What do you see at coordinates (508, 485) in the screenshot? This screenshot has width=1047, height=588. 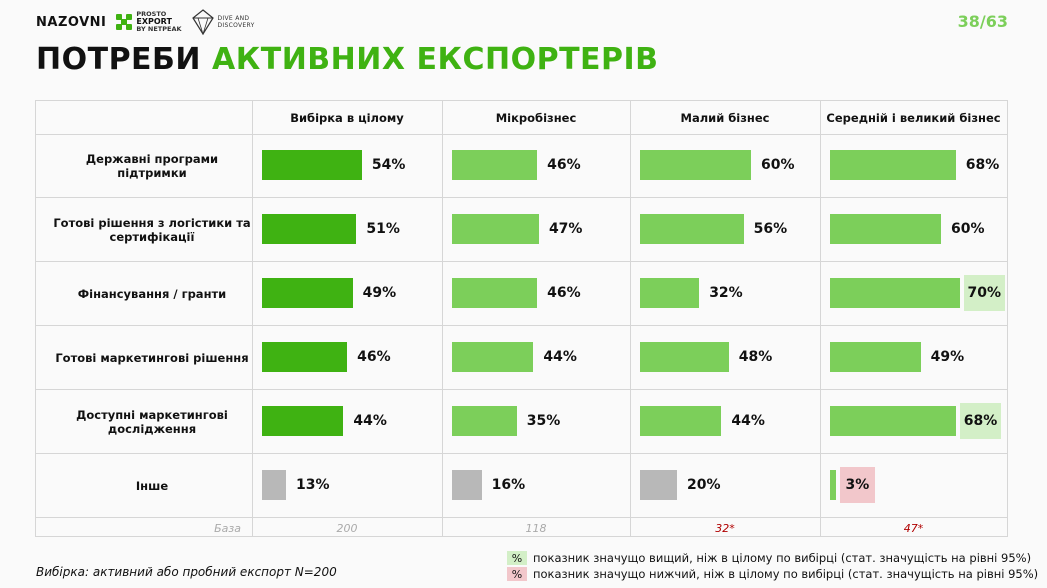 I see `data-label: 16%` at bounding box center [508, 485].